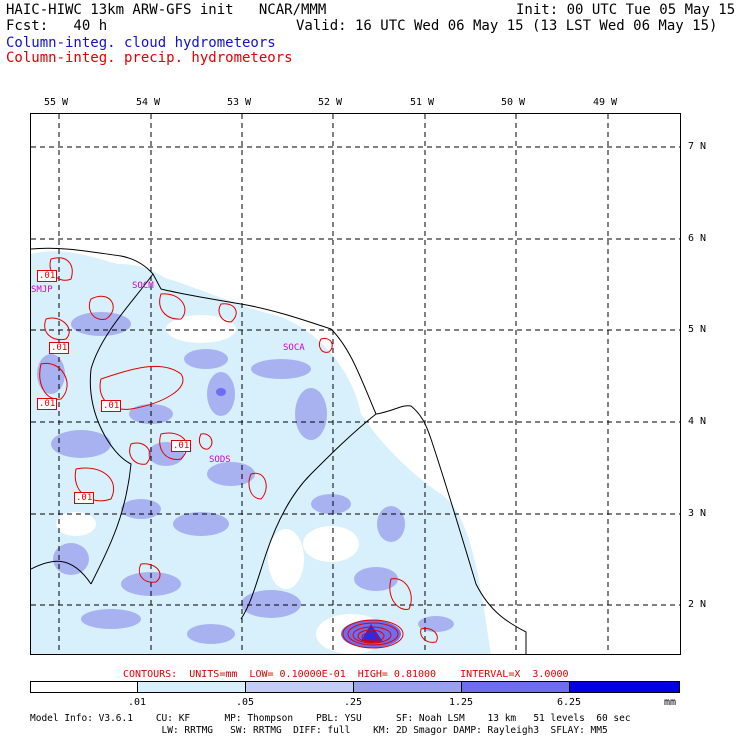  What do you see at coordinates (697, 604) in the screenshot?
I see `lat-label-2n: 2 N` at bounding box center [697, 604].